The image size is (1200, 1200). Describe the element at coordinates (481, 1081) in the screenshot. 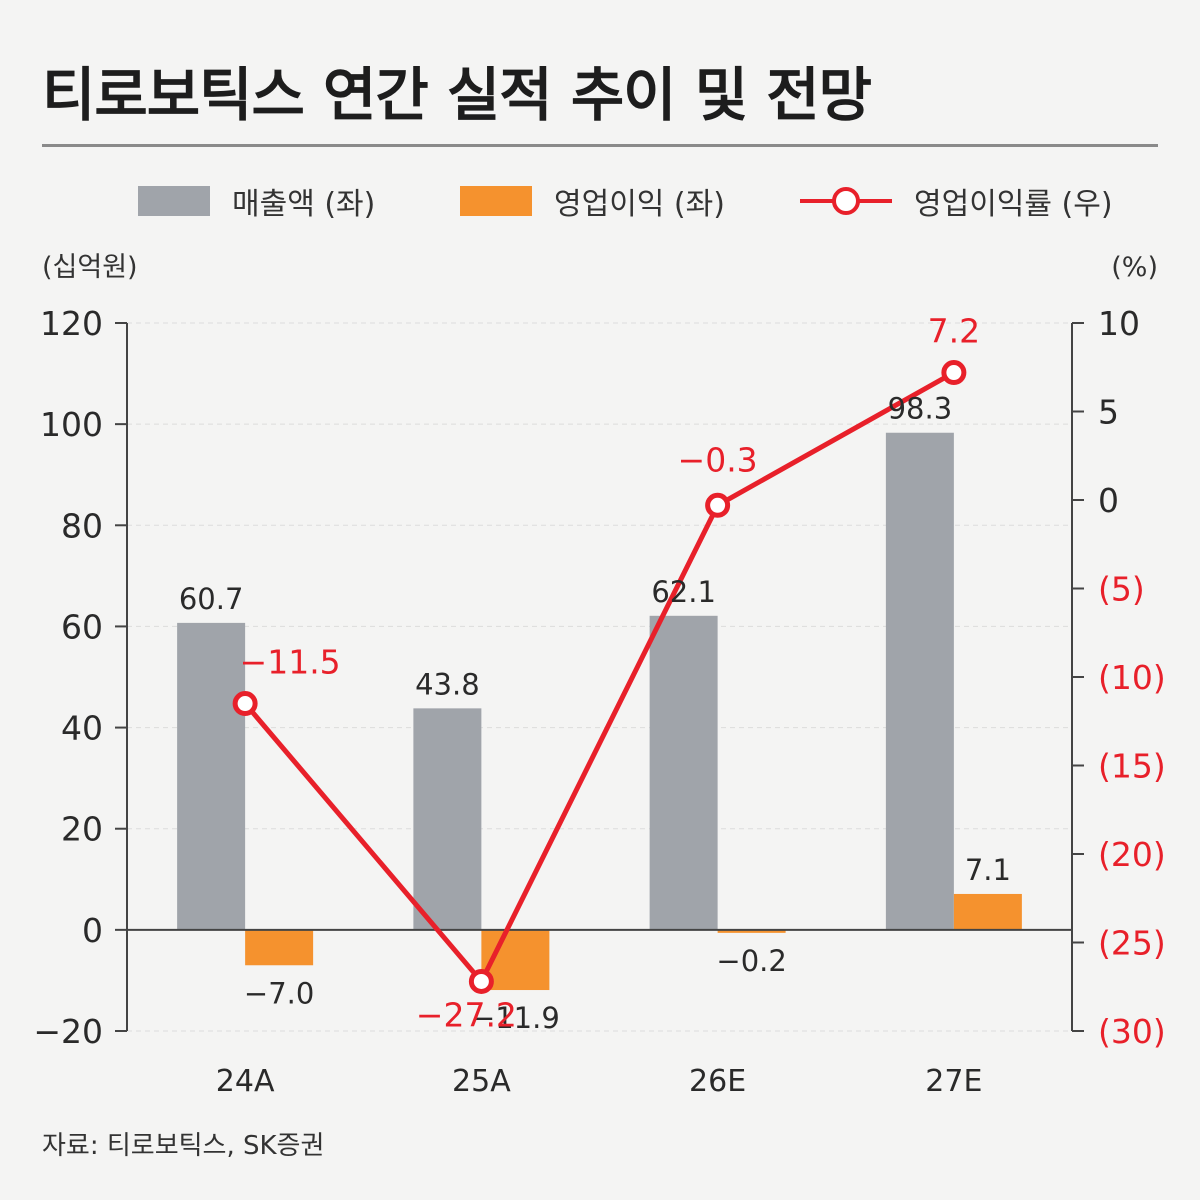

I see `x-tick-label: 25A` at that location.